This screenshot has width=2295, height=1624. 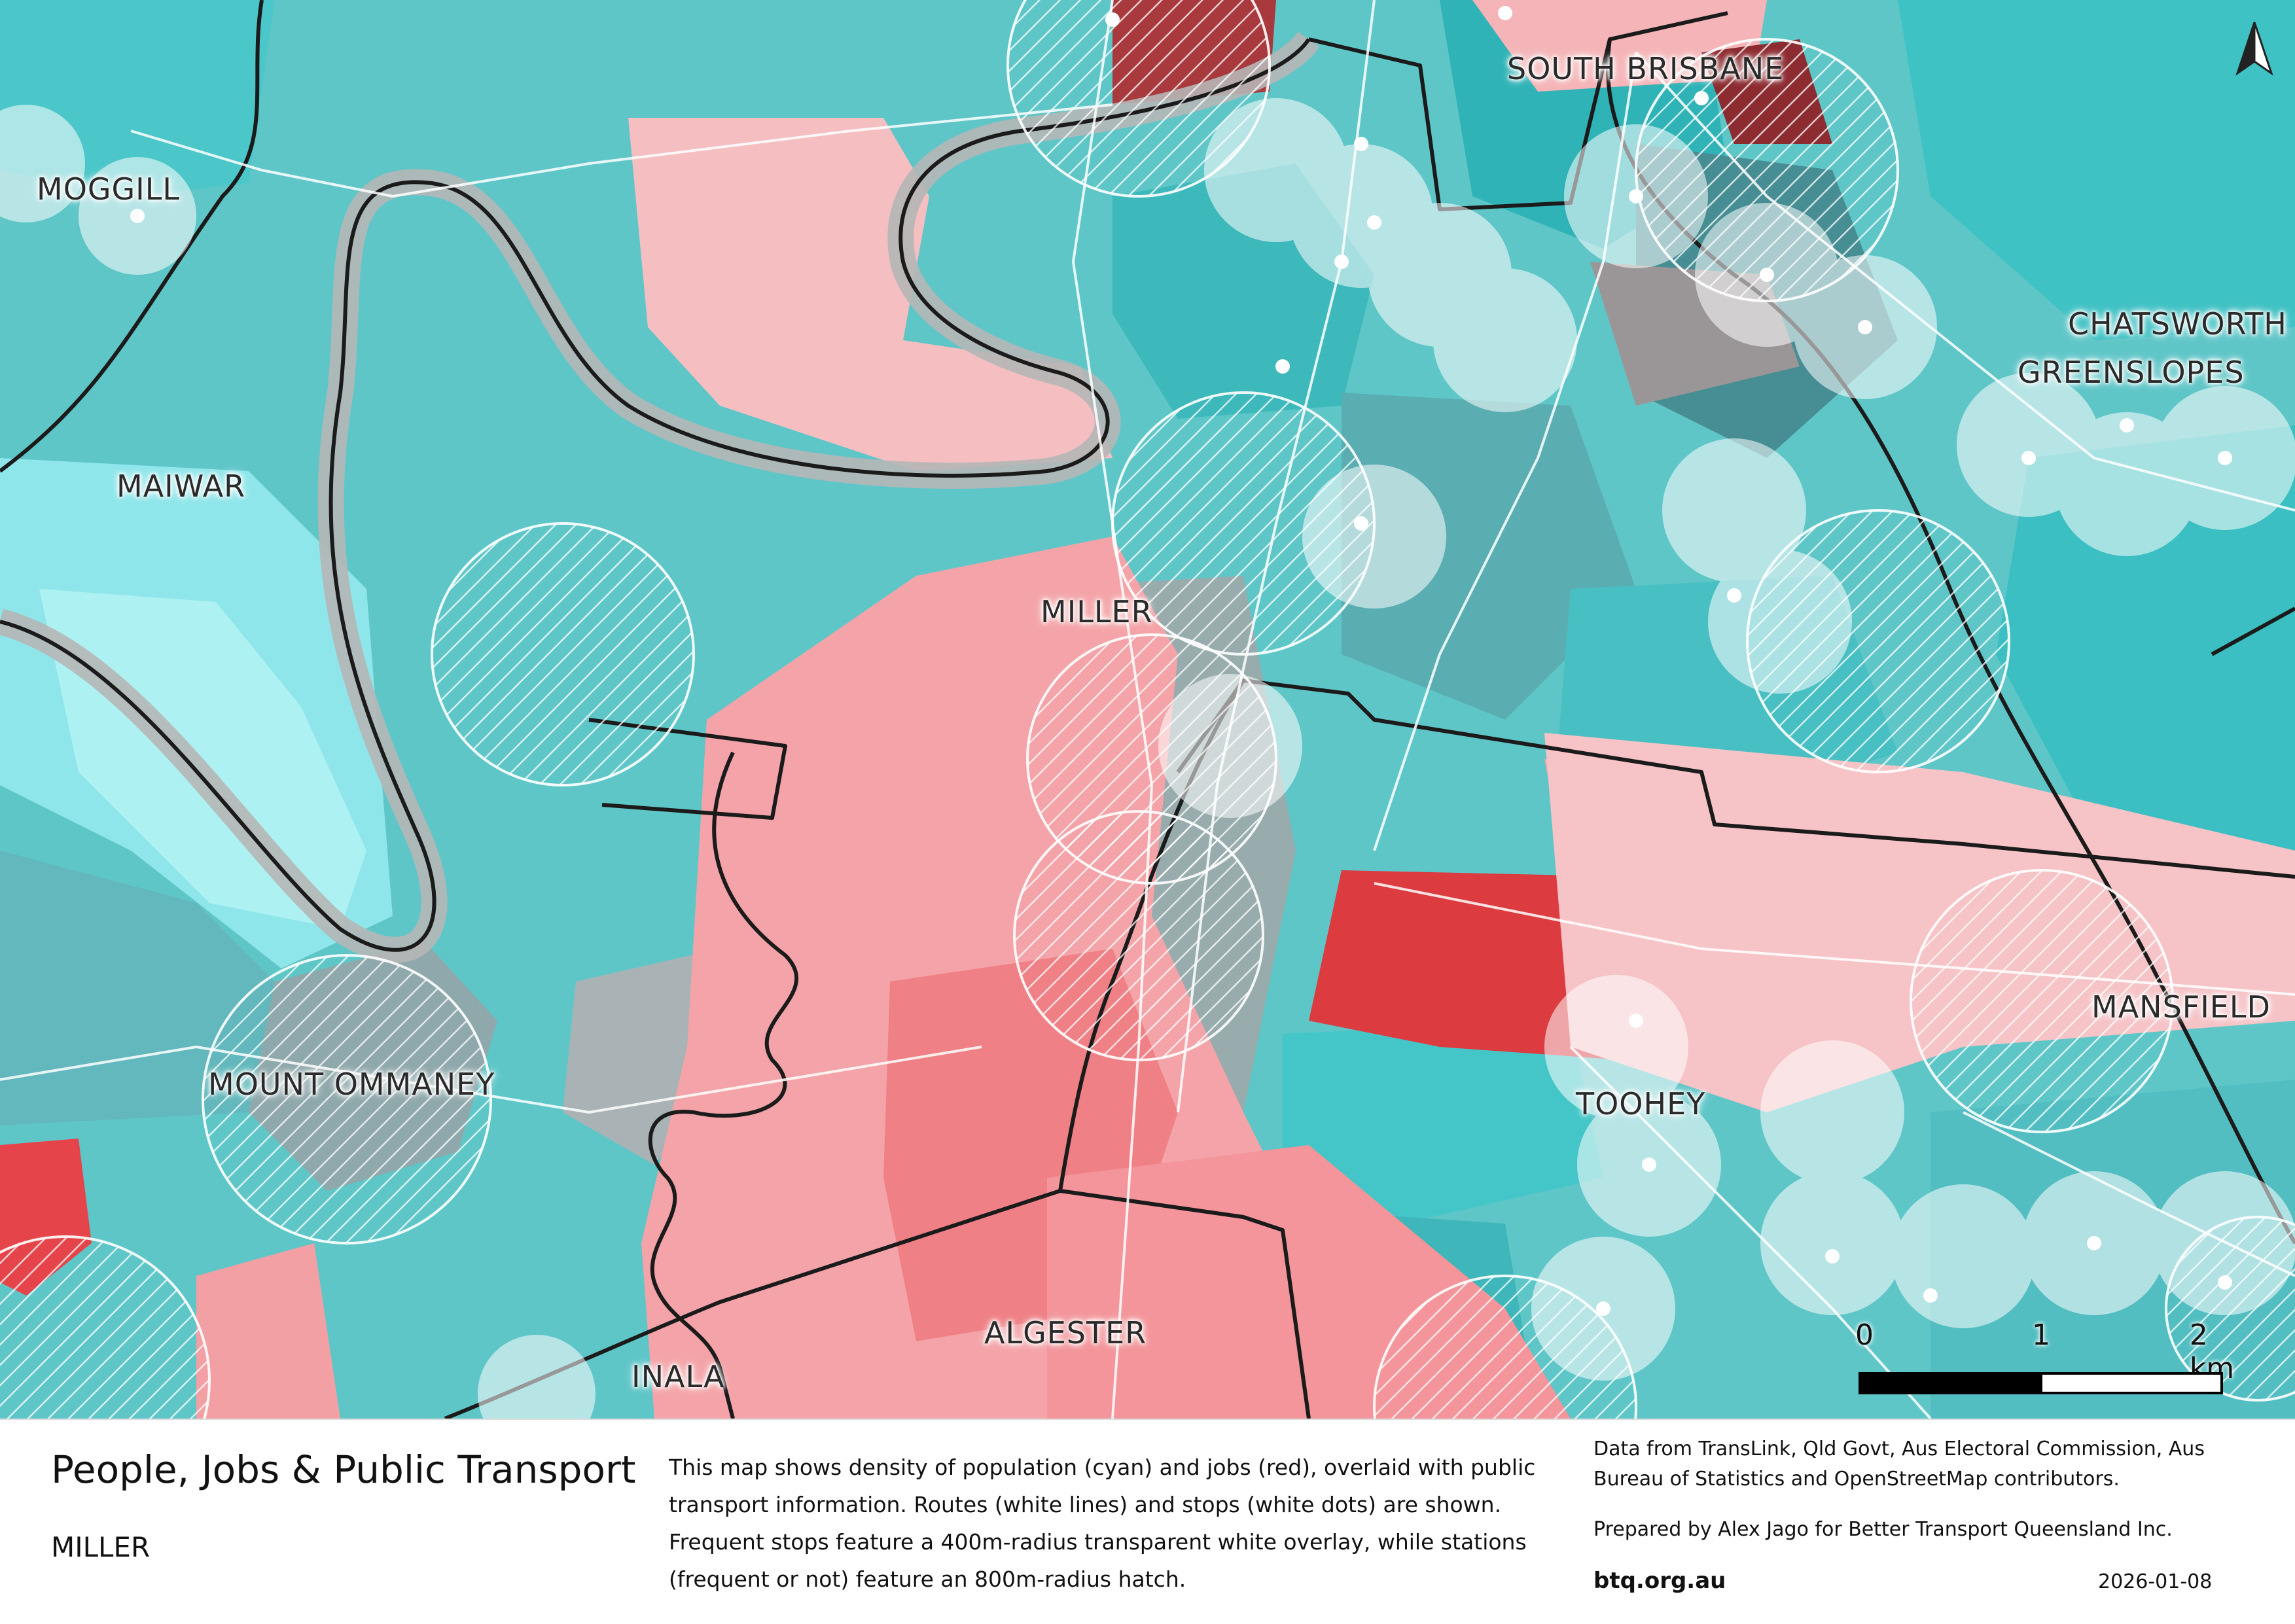 I want to click on website-link: btq.org.au, so click(x=1659, y=1581).